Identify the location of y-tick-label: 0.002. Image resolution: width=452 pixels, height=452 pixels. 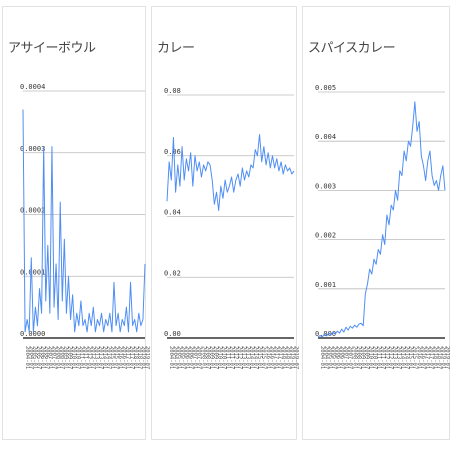
(325, 236).